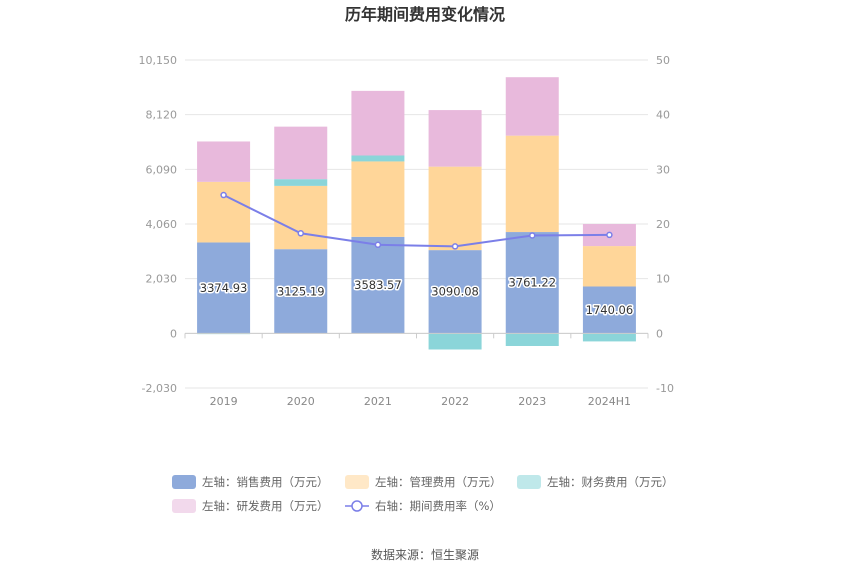 The height and width of the screenshot is (575, 850). I want to click on data-label: 3090.08, so click(455, 292).